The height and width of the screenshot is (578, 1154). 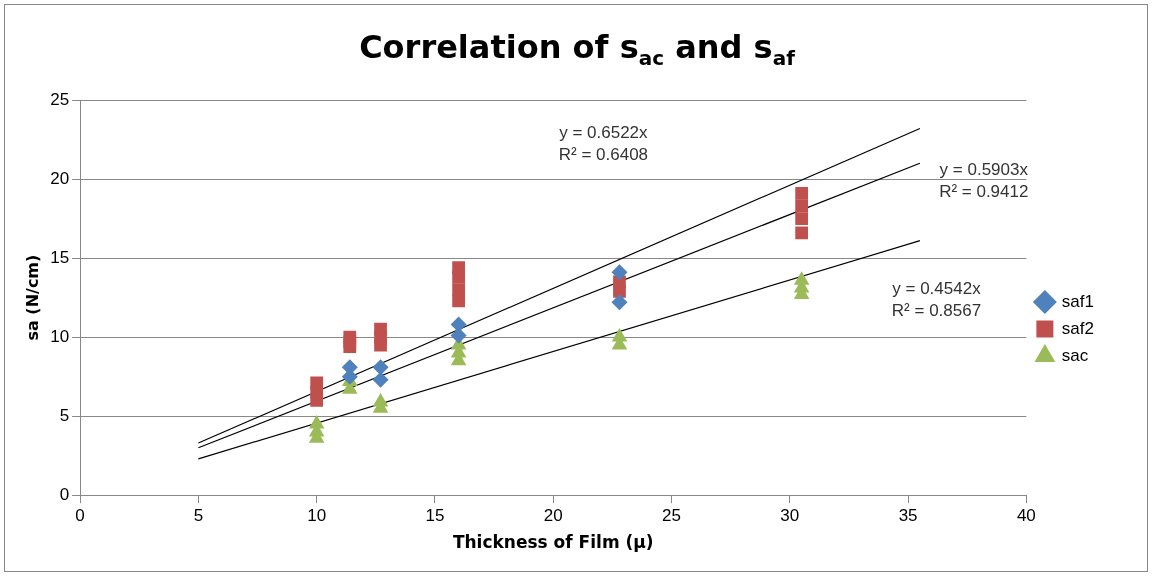 What do you see at coordinates (1075, 355) in the screenshot?
I see `legend-label: sac` at bounding box center [1075, 355].